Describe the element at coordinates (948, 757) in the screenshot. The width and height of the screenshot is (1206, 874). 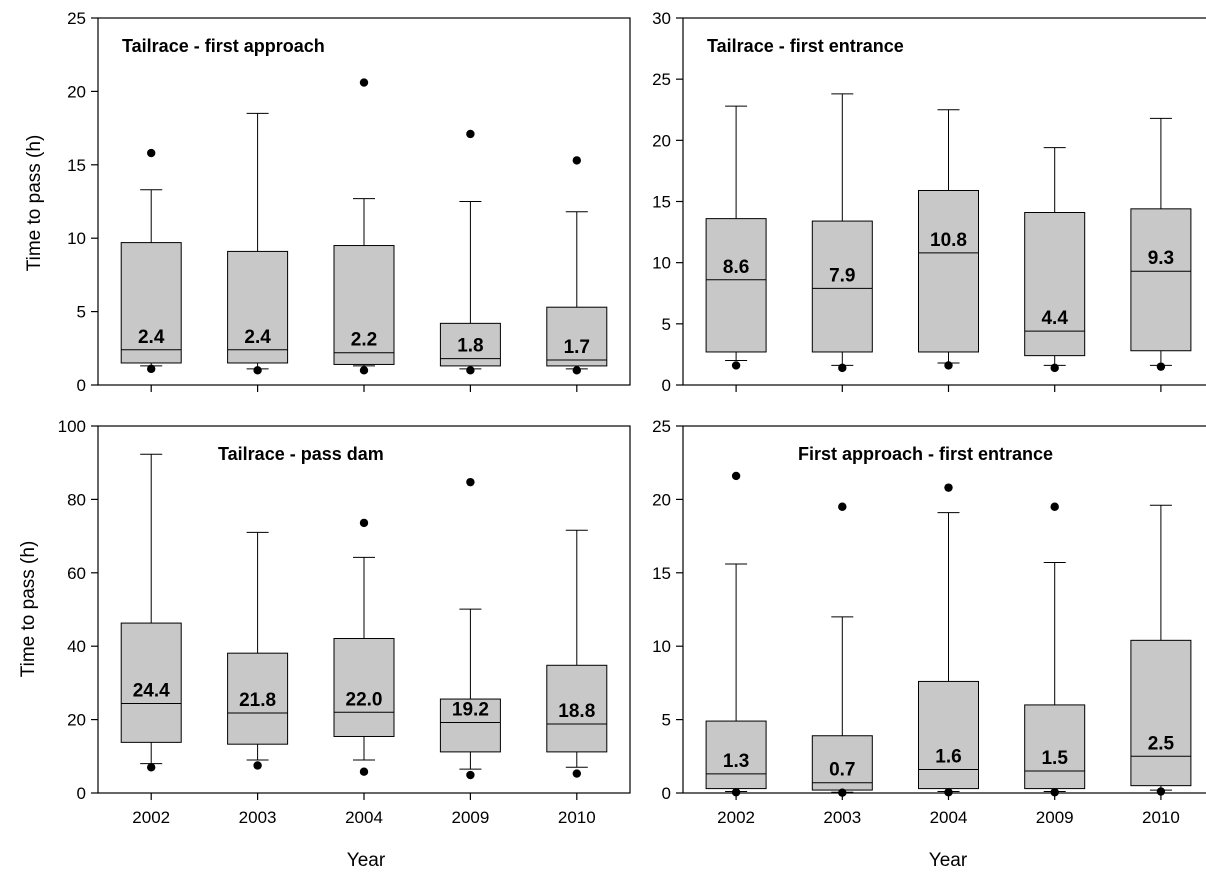
I see `median-label: 1.6` at that location.